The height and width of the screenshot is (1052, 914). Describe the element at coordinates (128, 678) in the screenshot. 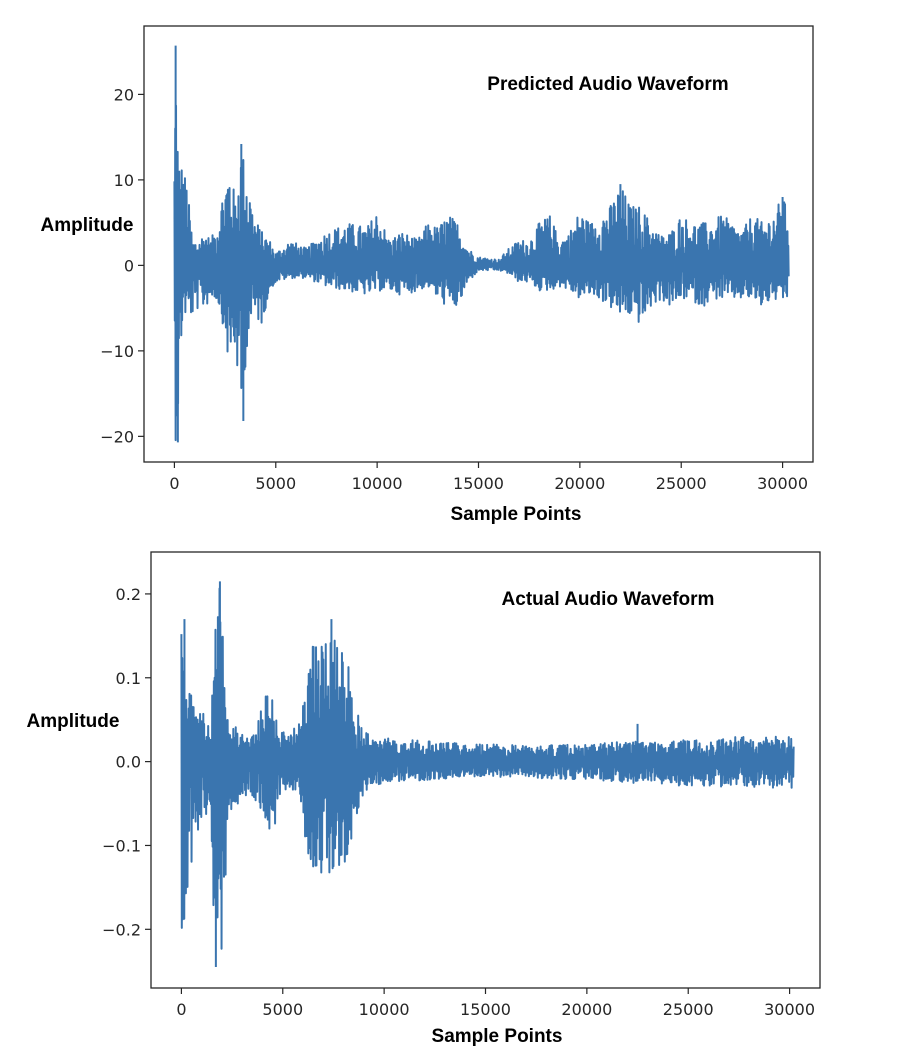

I see `y-tick-label: 0.1` at that location.